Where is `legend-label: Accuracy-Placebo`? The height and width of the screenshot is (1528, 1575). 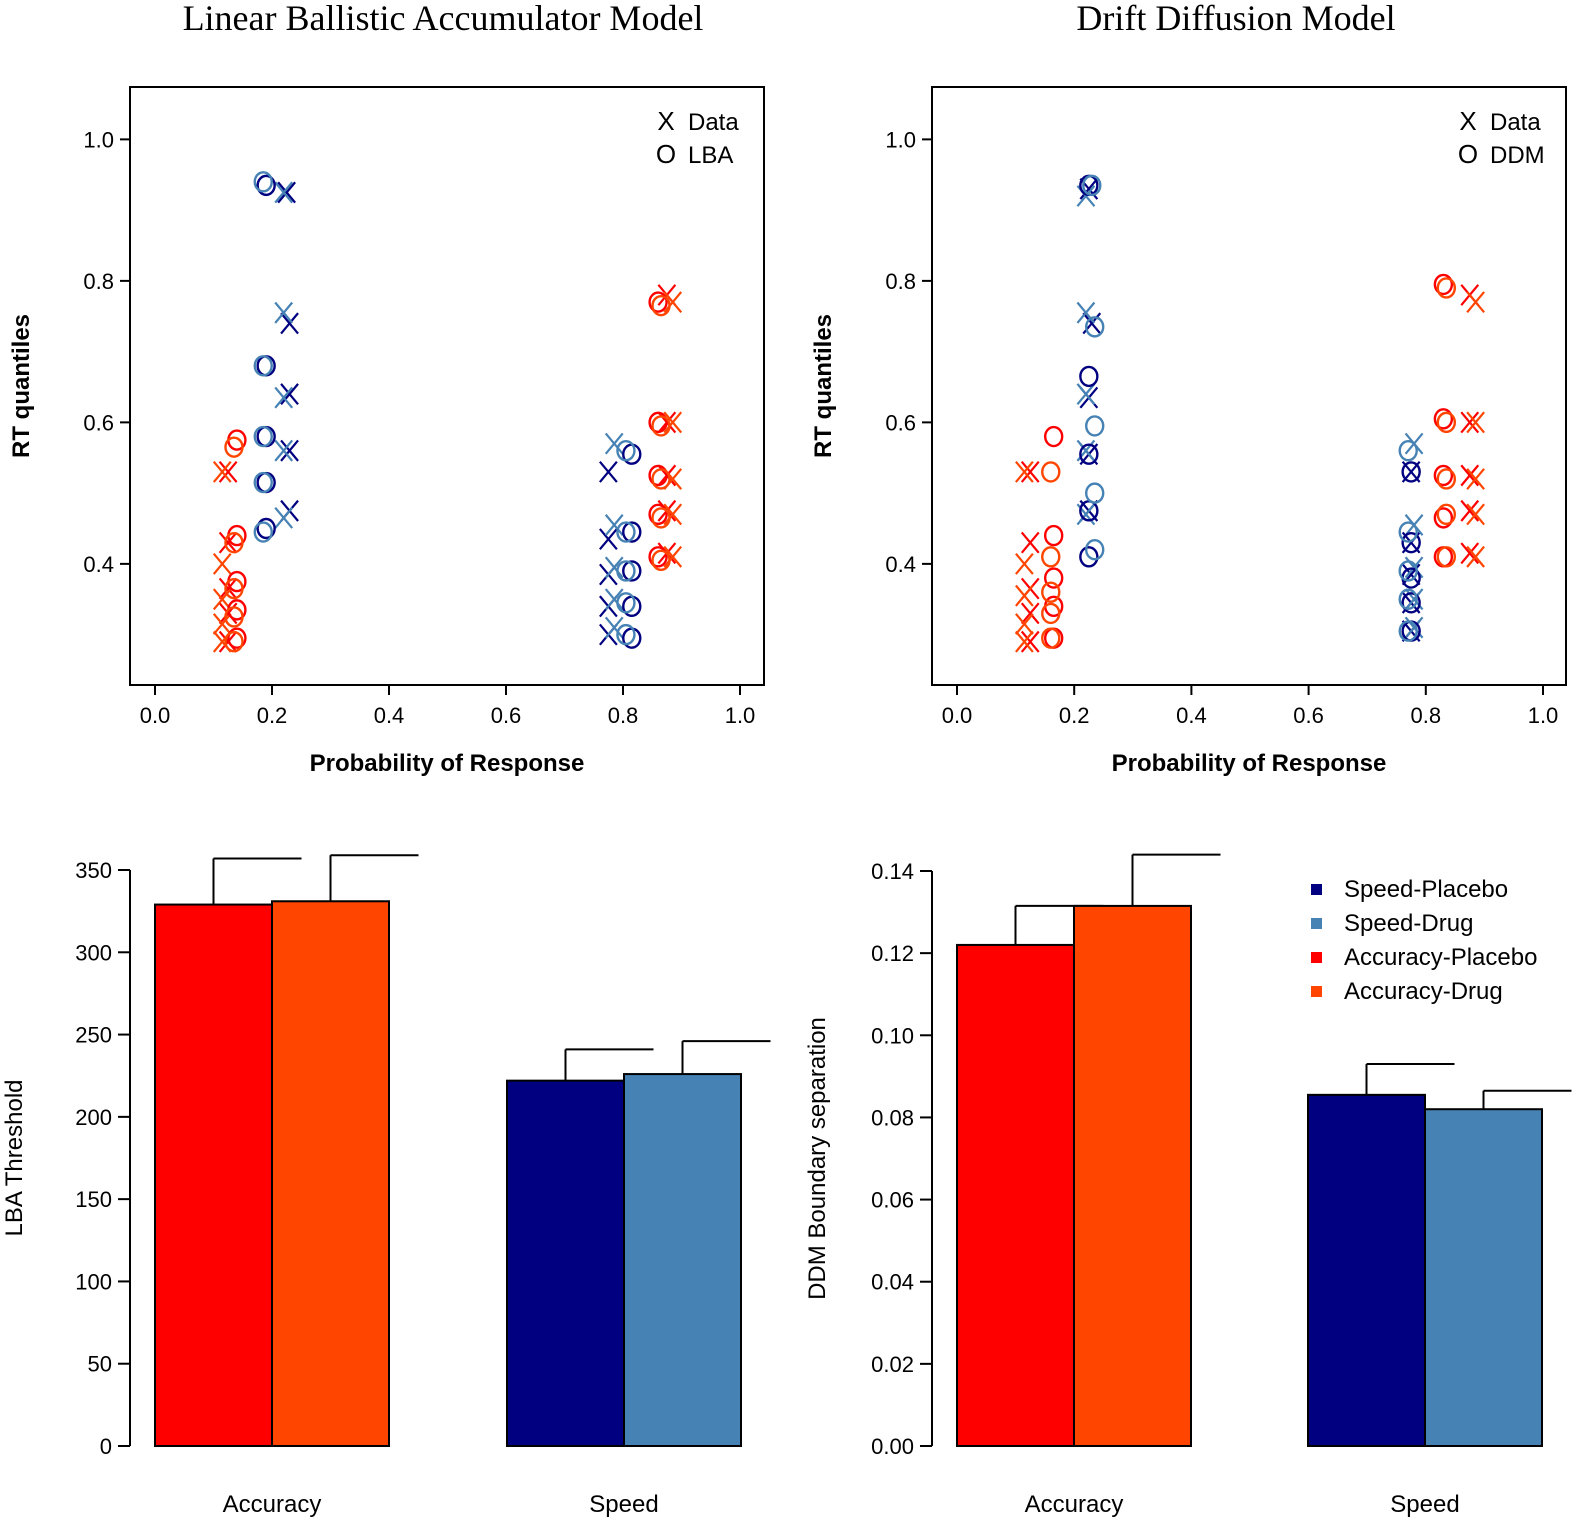
legend-label: Accuracy-Placebo is located at coordinates (1440, 957).